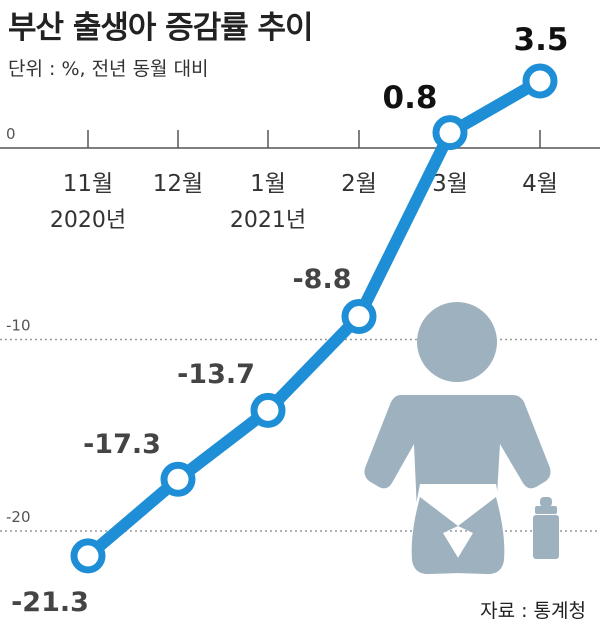 The height and width of the screenshot is (631, 600). I want to click on data-label: -21.3, so click(50, 602).